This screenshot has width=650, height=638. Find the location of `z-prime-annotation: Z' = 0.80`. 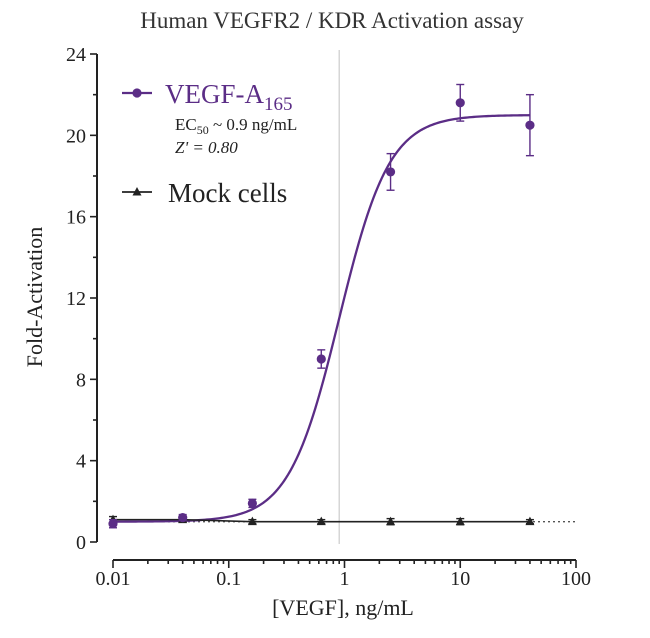

z-prime-annotation: Z' = 0.80 is located at coordinates (206, 147).